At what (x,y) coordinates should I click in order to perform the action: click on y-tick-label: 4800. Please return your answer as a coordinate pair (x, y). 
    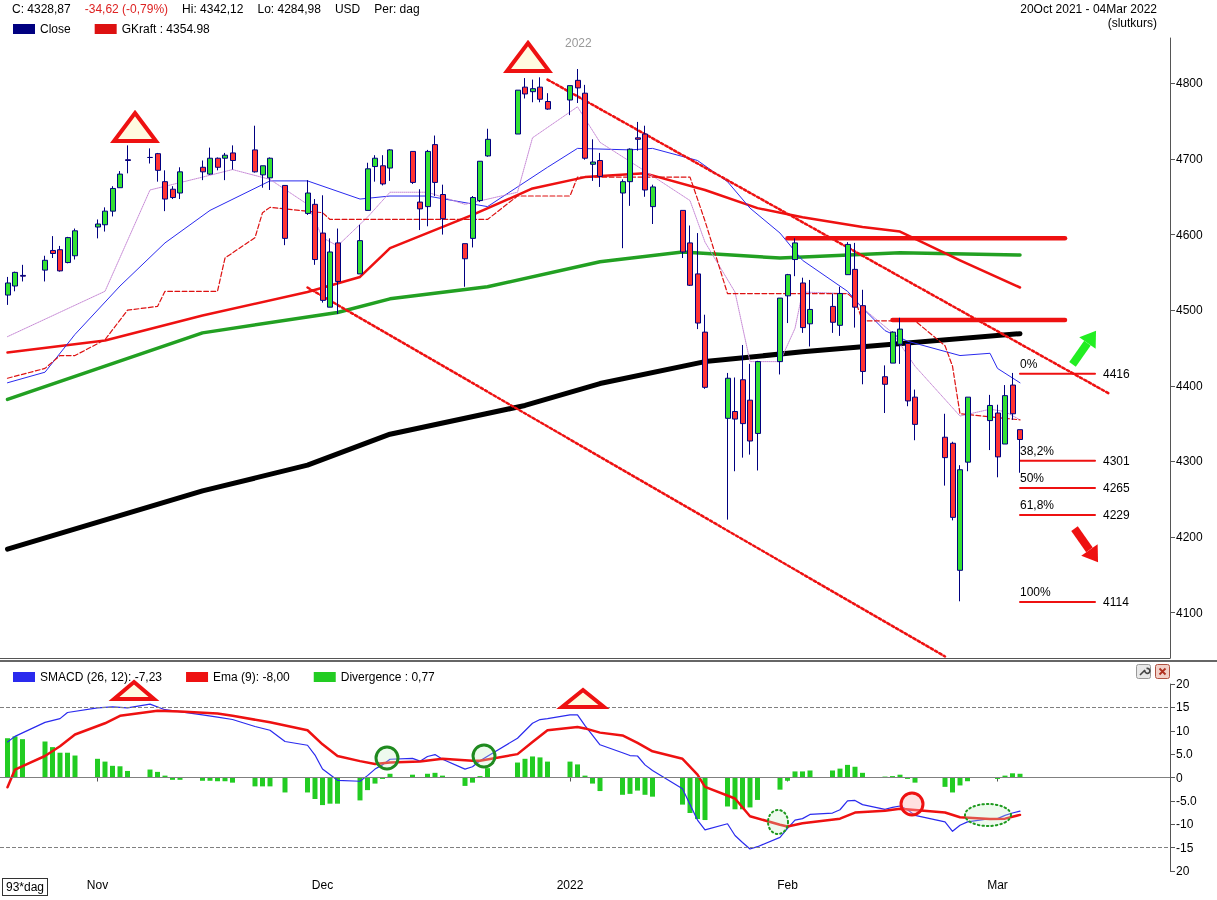
    Looking at the image, I should click on (1190, 83).